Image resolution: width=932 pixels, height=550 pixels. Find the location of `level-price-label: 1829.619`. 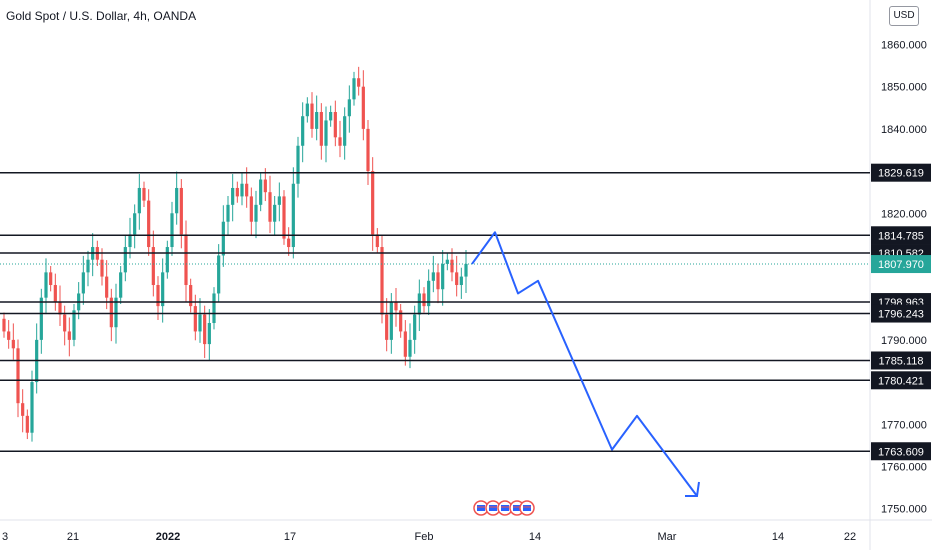

level-price-label: 1829.619 is located at coordinates (901, 174).